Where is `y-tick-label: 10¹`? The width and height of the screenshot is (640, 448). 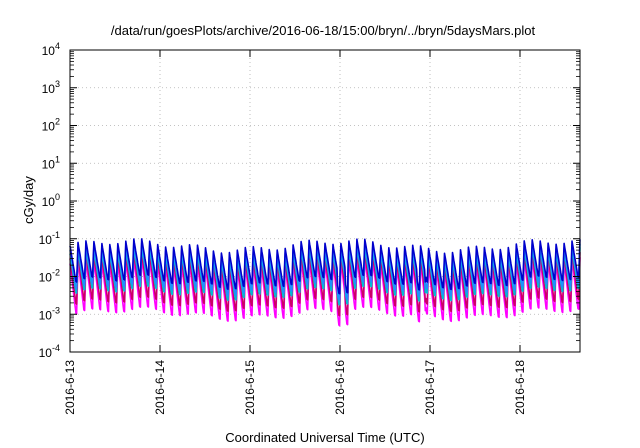
y-tick-label: 10¹ is located at coordinates (51, 162).